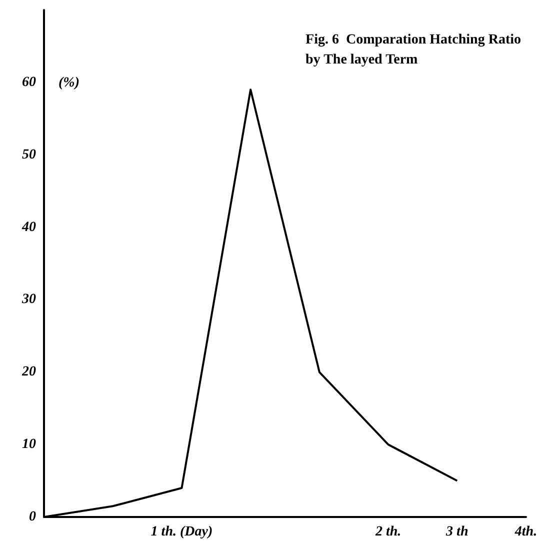 The width and height of the screenshot is (546, 553). What do you see at coordinates (414, 50) in the screenshot?
I see `text: Fig. 6 Comparation Hatching Ratio by The layed Term` at bounding box center [414, 50].